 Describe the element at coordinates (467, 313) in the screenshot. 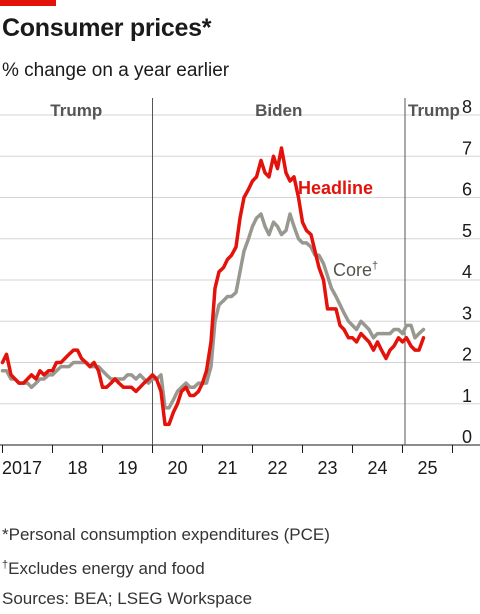

I see `y-tick-label: 3` at that location.